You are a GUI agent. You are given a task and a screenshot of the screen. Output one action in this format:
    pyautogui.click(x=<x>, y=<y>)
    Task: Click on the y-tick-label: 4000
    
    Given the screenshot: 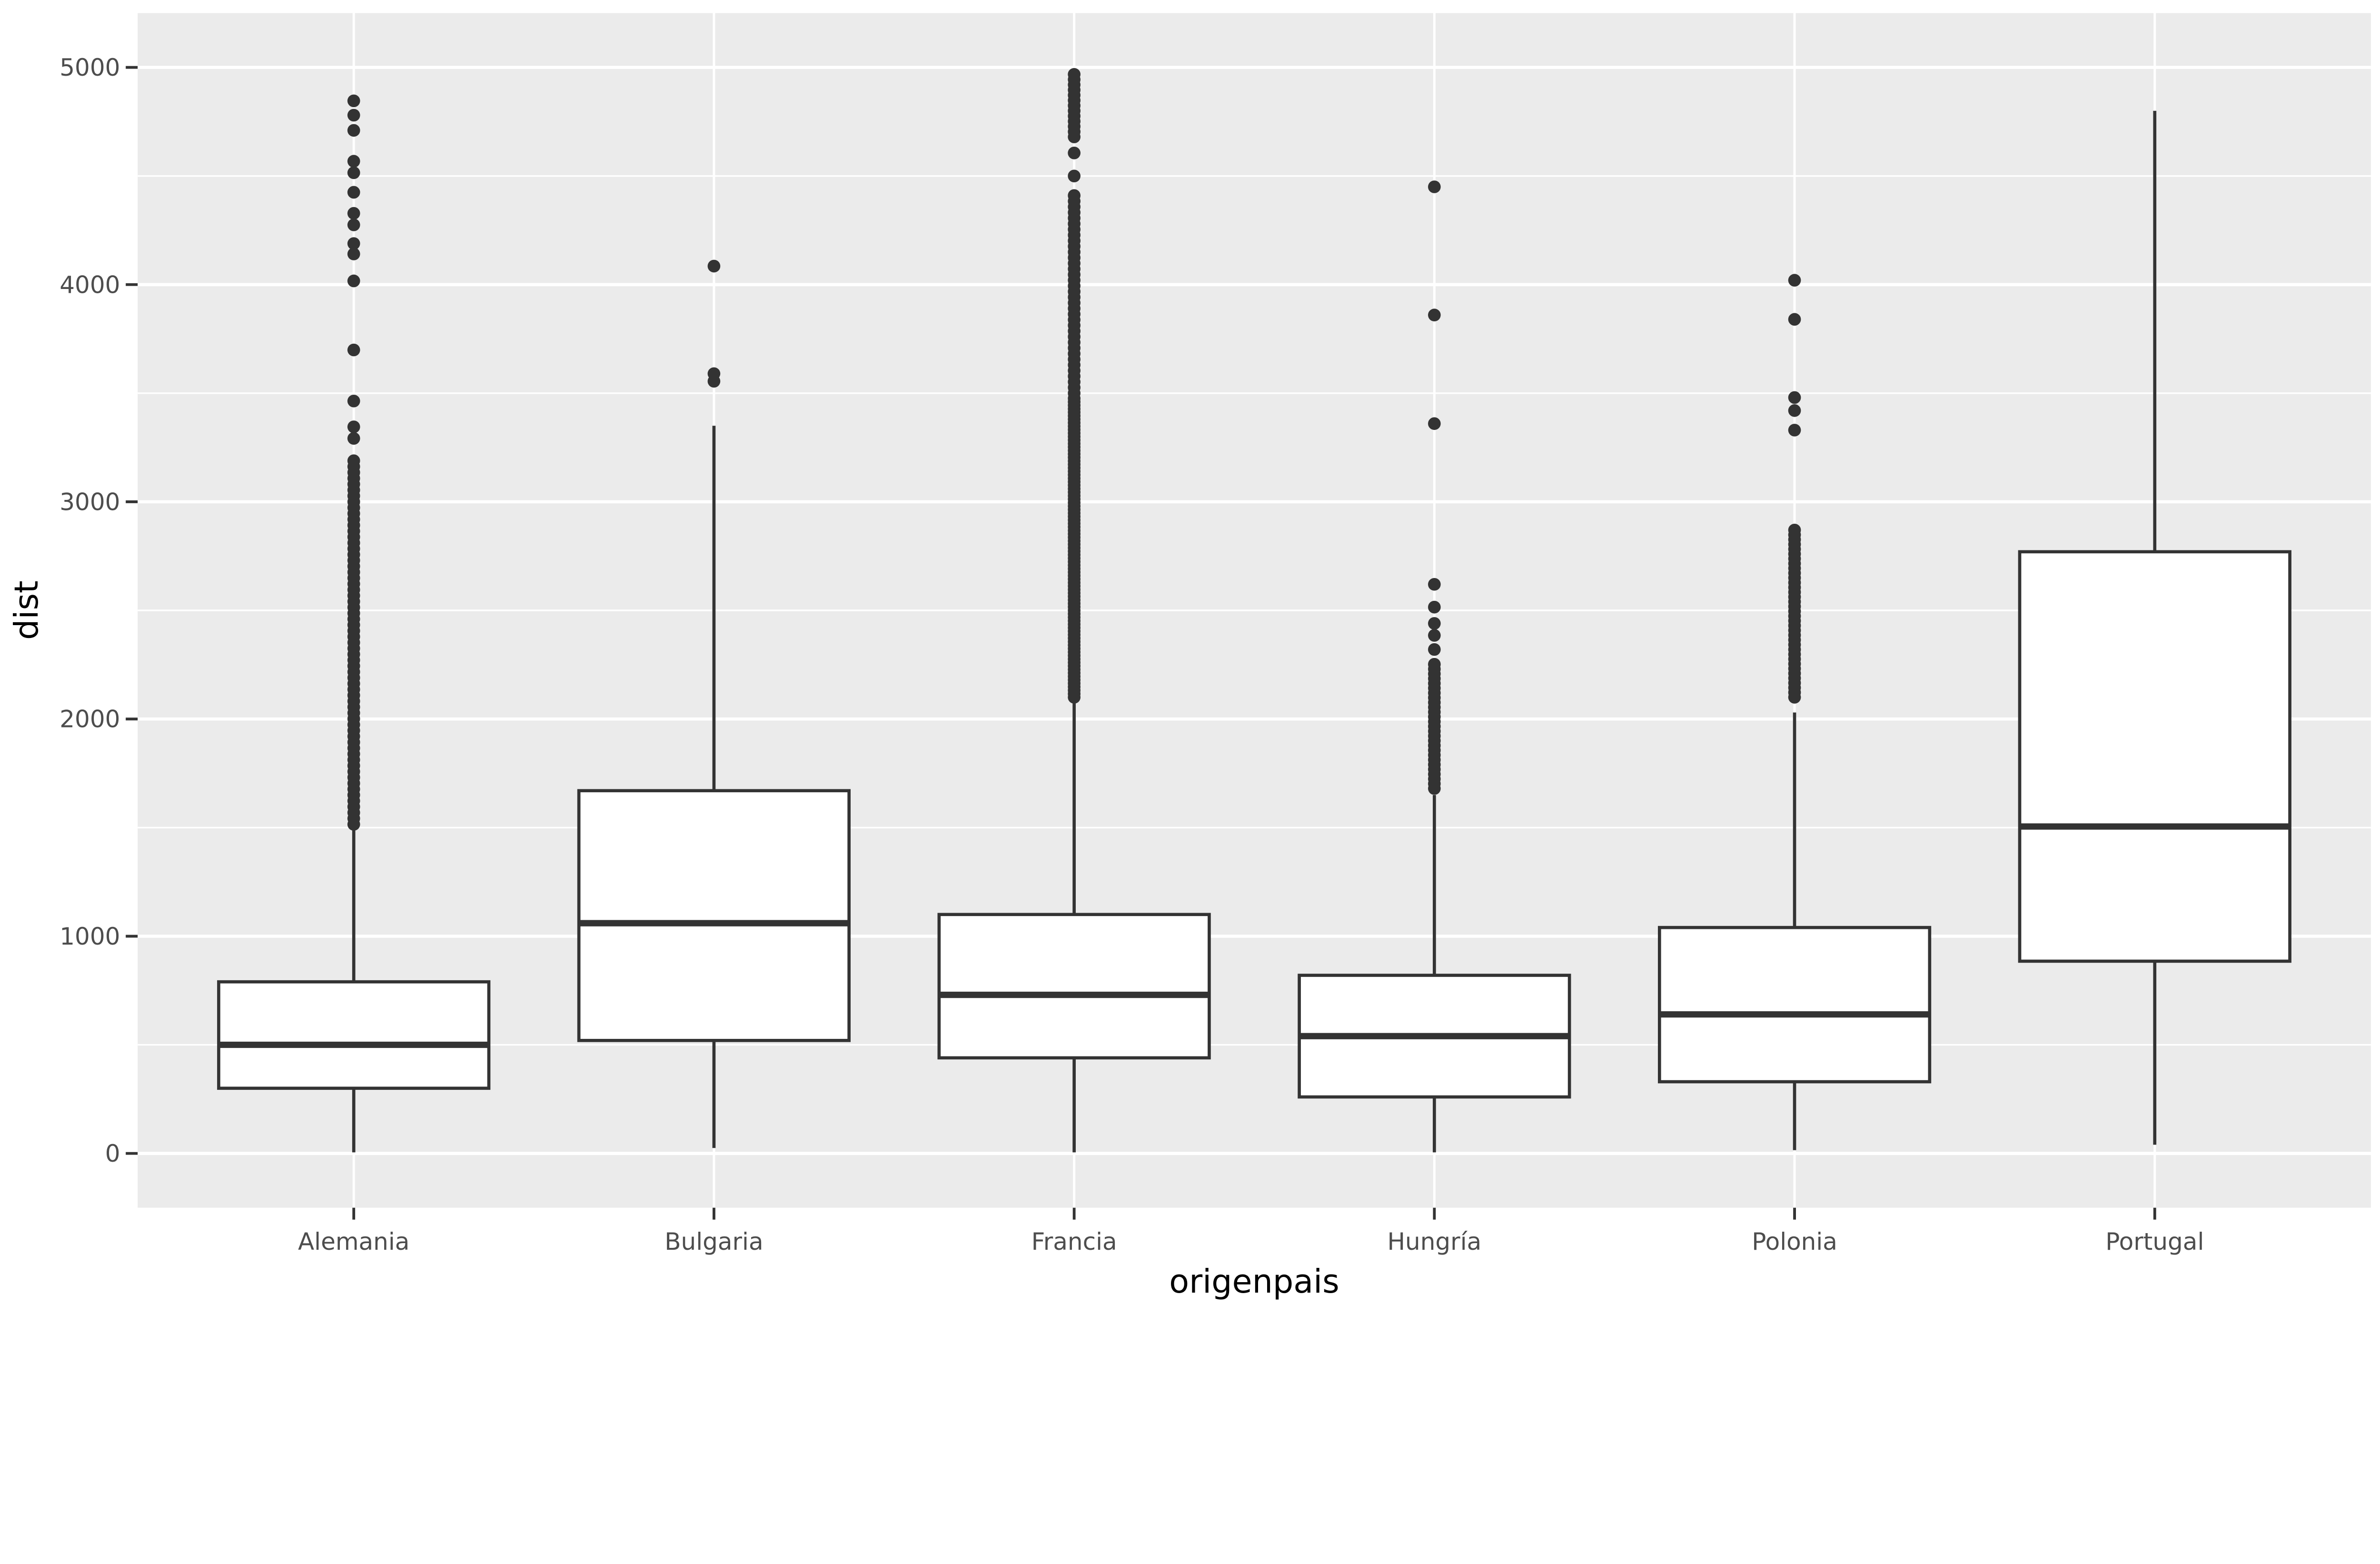 What is the action you would take?
    pyautogui.click(x=90, y=285)
    